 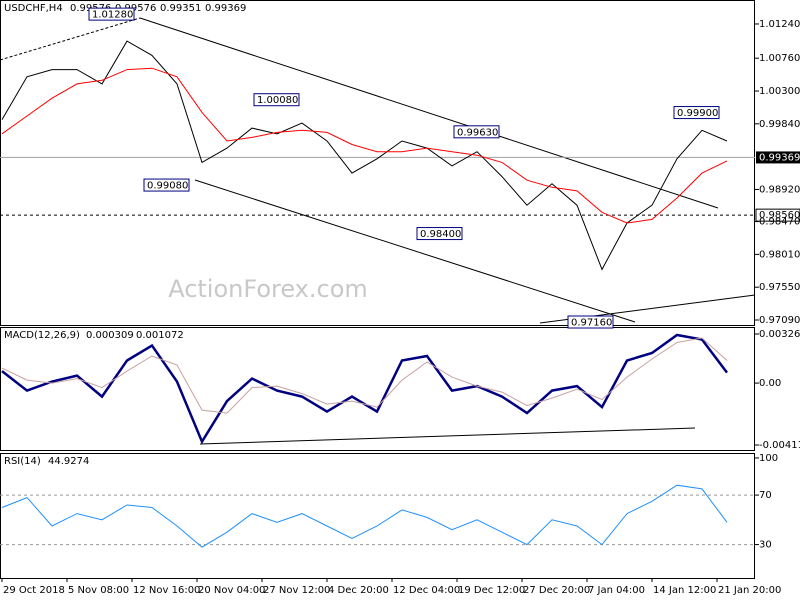 What do you see at coordinates (684, 590) in the screenshot?
I see `x-tick-label: 14 Jan 12:00` at bounding box center [684, 590].